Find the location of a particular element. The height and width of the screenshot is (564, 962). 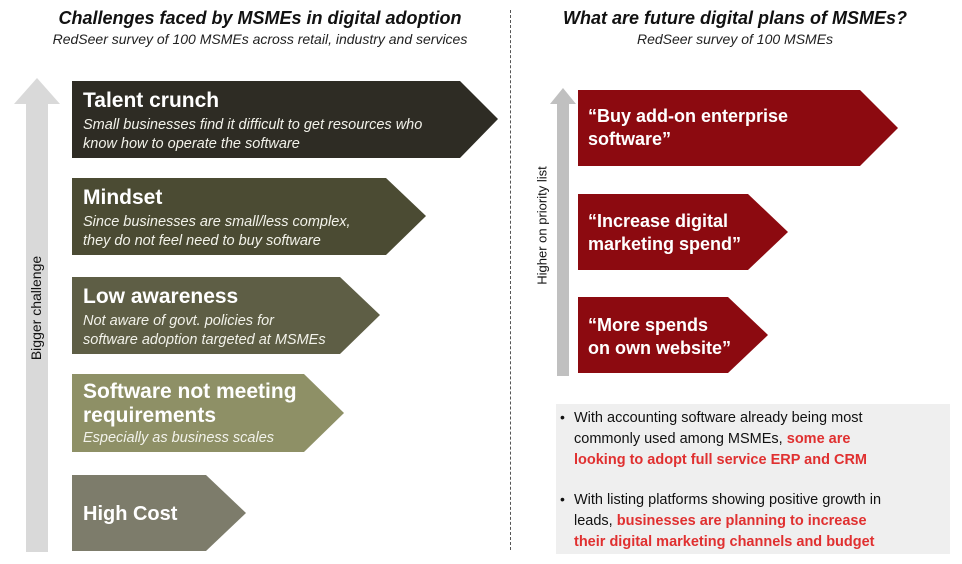

bigger-challenge-label: Bigger challenge is located at coordinates (36, 308).